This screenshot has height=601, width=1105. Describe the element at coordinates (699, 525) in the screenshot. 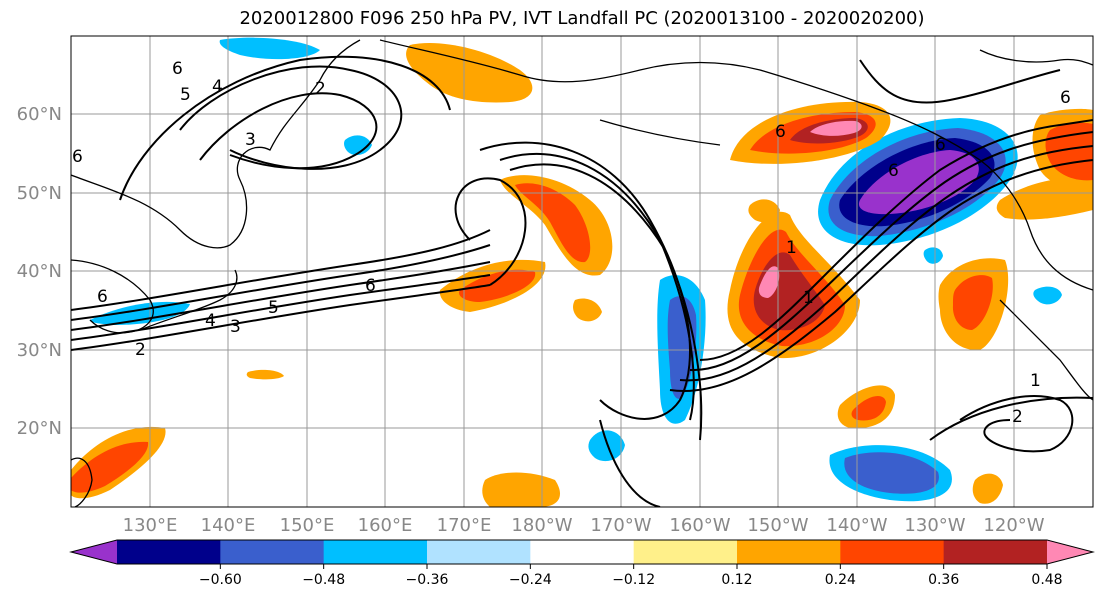

I see `lon-label: 160°W` at that location.